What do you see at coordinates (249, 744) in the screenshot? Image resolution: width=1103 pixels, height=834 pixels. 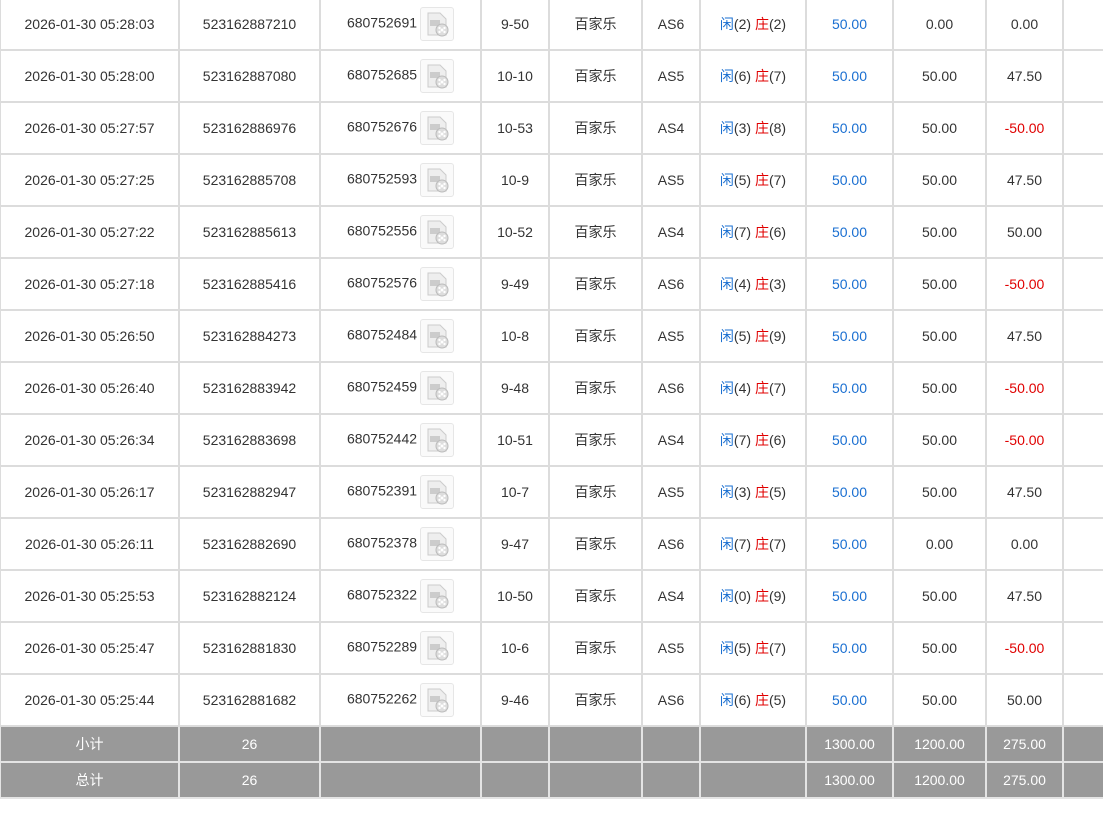 I see `summary-count: 26` at bounding box center [249, 744].